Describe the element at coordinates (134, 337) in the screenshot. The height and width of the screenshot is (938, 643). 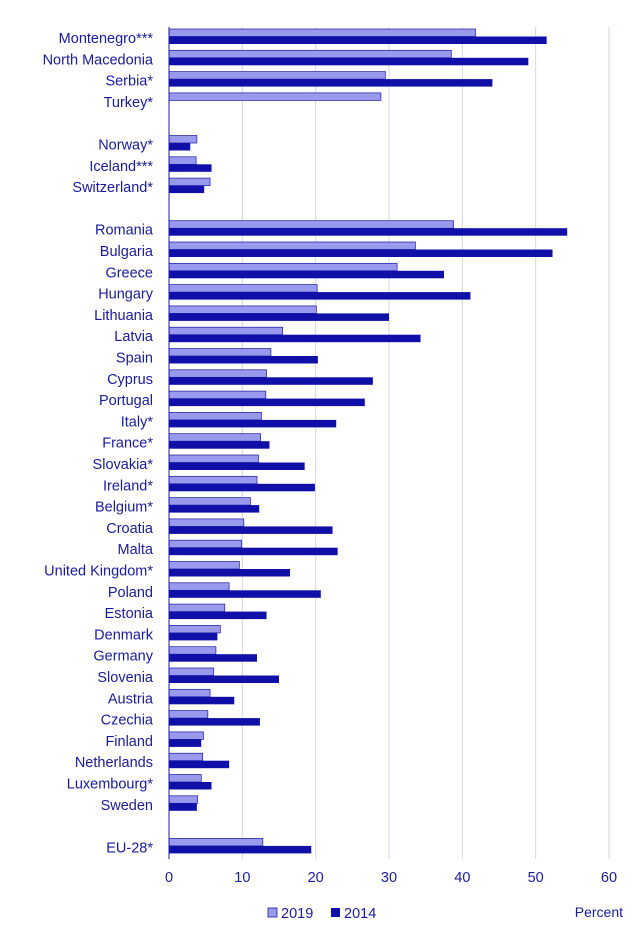
I see `category-label-latvia: Latvia` at that location.